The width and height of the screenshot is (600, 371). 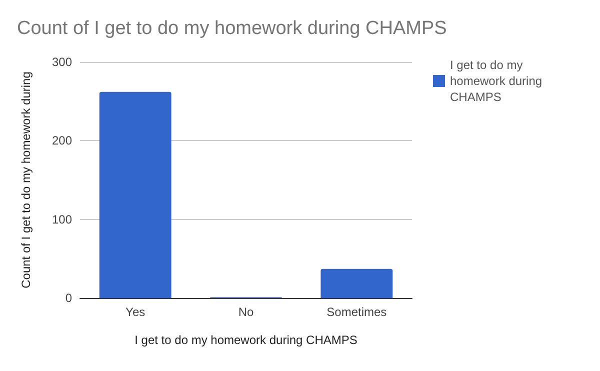 I want to click on y-tick-label: 0, so click(x=68, y=298).